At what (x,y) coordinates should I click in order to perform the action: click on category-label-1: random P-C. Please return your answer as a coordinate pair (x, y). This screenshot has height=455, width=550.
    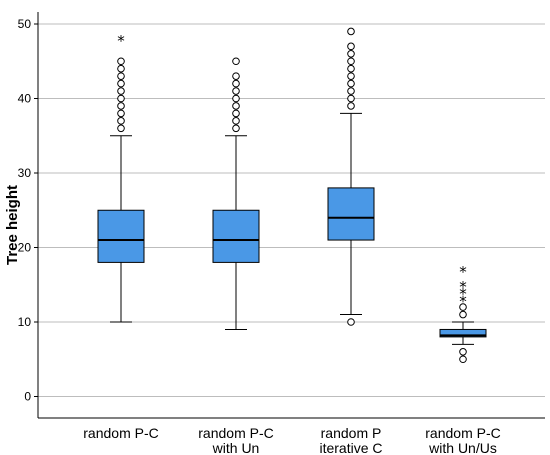
    Looking at the image, I should click on (120, 433).